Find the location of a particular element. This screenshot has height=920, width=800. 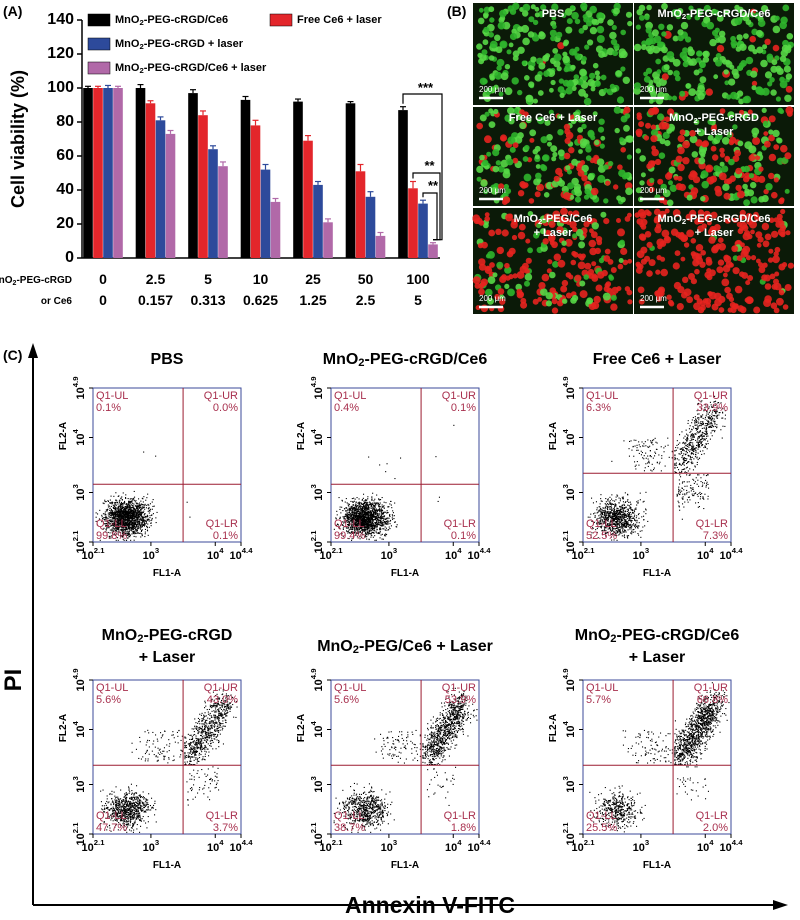

x-tick-label: 0 is located at coordinates (103, 279).